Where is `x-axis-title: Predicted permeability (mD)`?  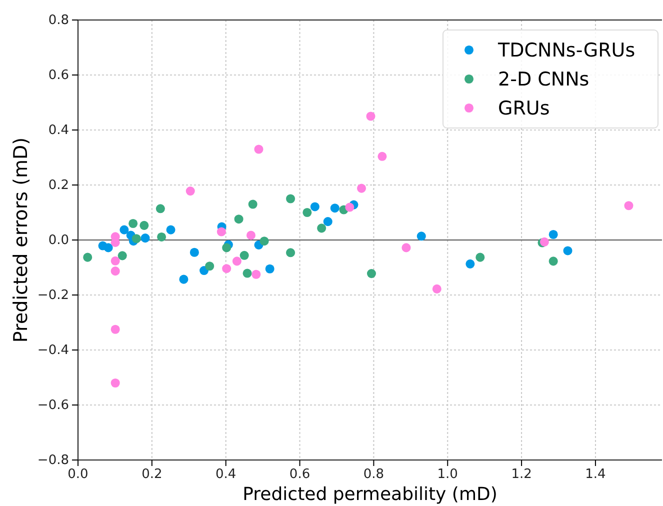
x-axis-title: Predicted permeability (mD) is located at coordinates (370, 494).